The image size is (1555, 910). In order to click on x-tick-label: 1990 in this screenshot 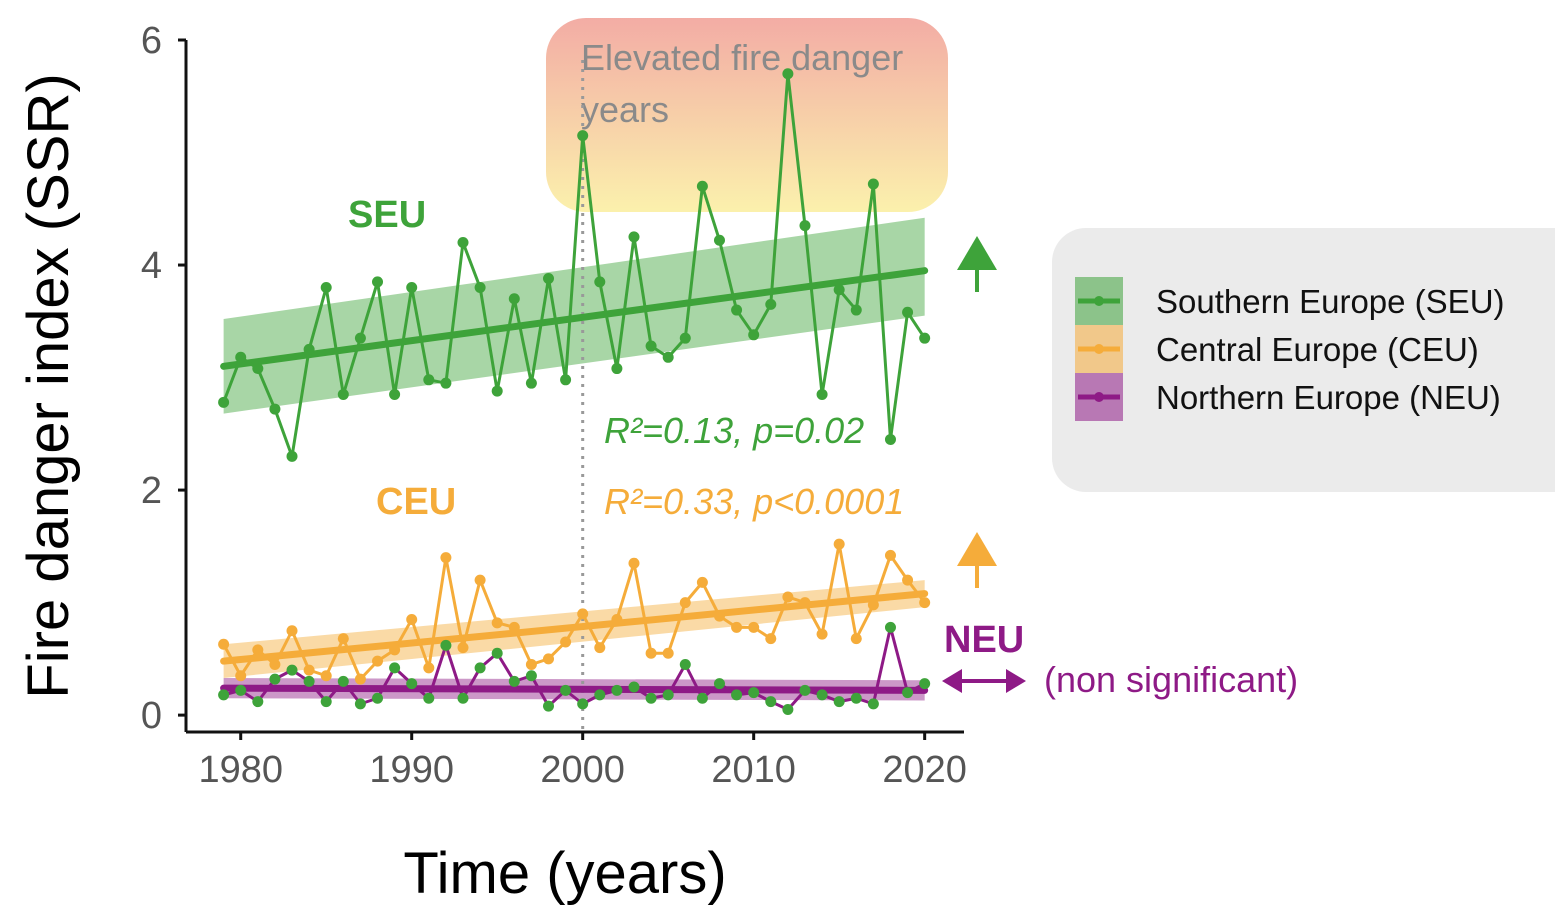, I will do `click(411, 770)`.